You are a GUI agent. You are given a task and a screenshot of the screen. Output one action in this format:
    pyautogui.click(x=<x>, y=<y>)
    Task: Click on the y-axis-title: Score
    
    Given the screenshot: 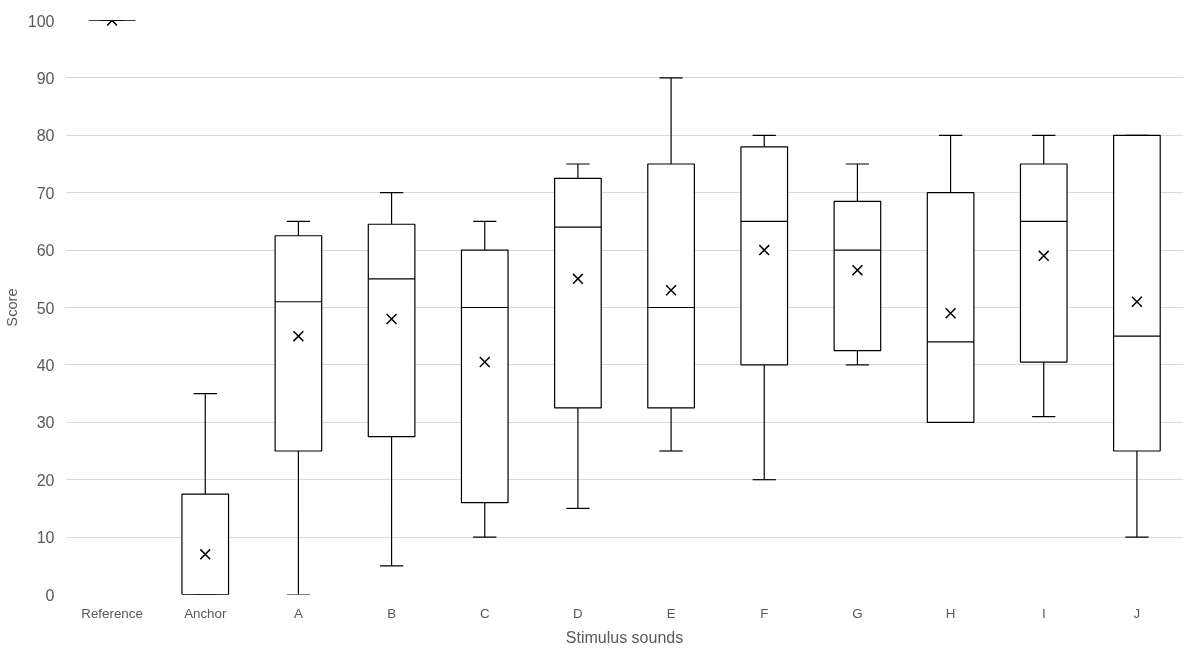 What is the action you would take?
    pyautogui.click(x=11, y=307)
    